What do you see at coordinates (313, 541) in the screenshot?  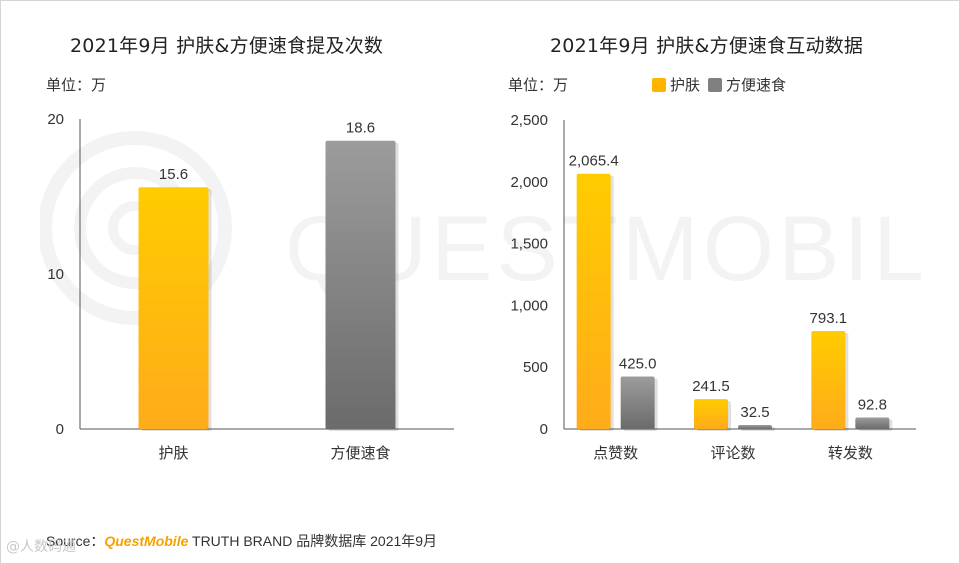 I see `source-rest: TRUTH BRAND 品牌数据库 2021年9月` at bounding box center [313, 541].